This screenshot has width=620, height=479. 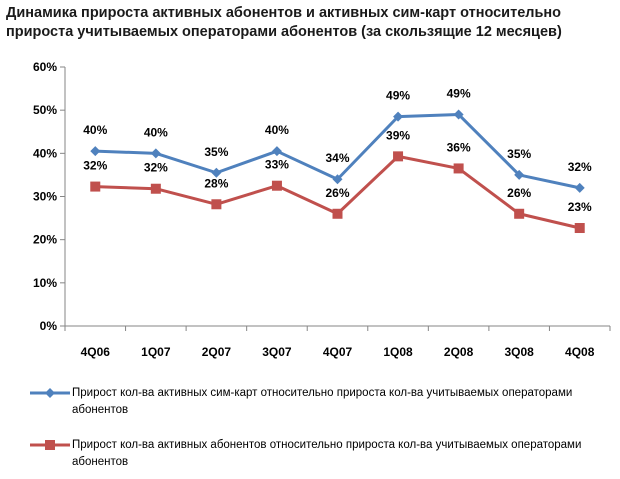 What do you see at coordinates (45, 67) in the screenshot?
I see `y-tick-label: 60%` at bounding box center [45, 67].